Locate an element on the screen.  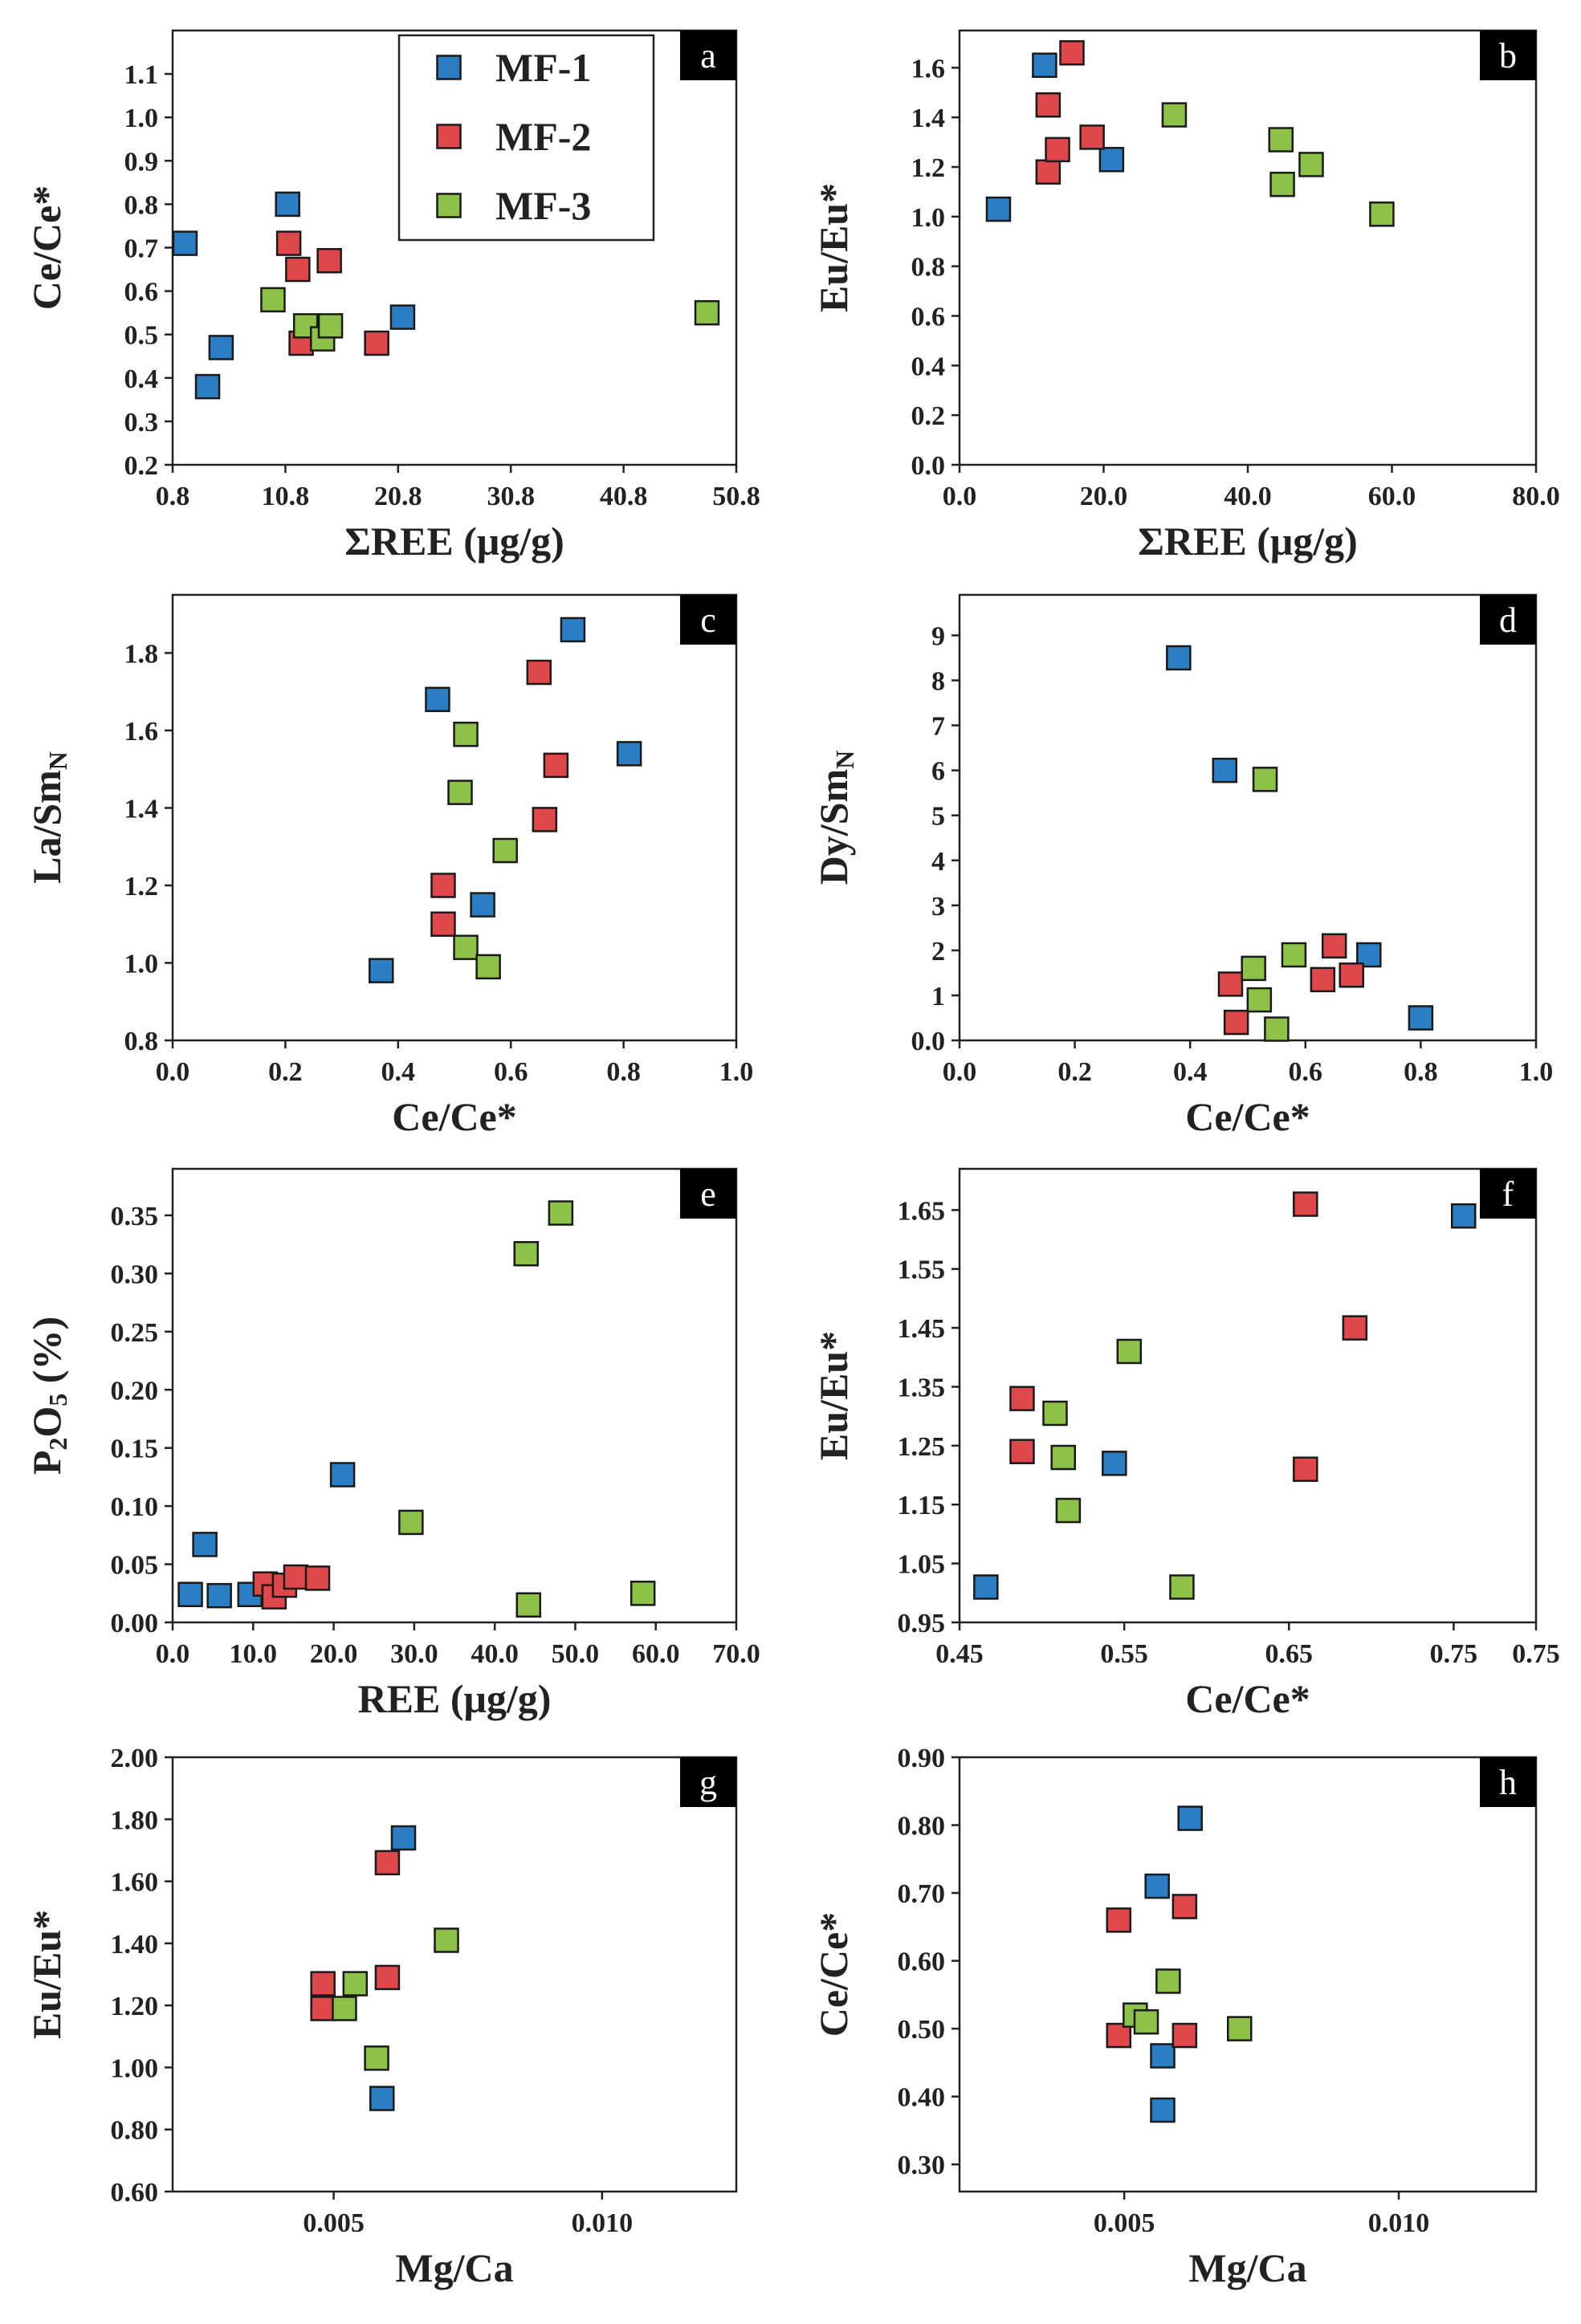
y-tick-label: 0.35 is located at coordinates (135, 1216).